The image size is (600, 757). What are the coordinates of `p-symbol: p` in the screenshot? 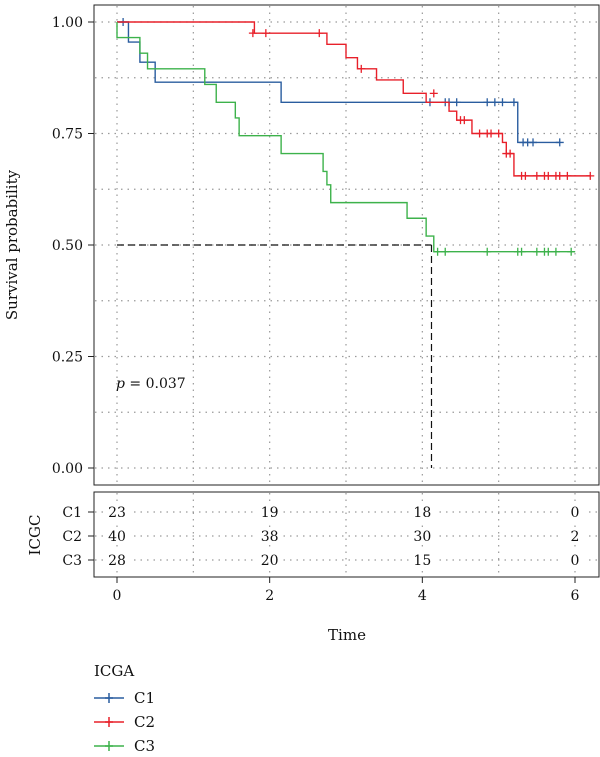 It's located at (120, 384).